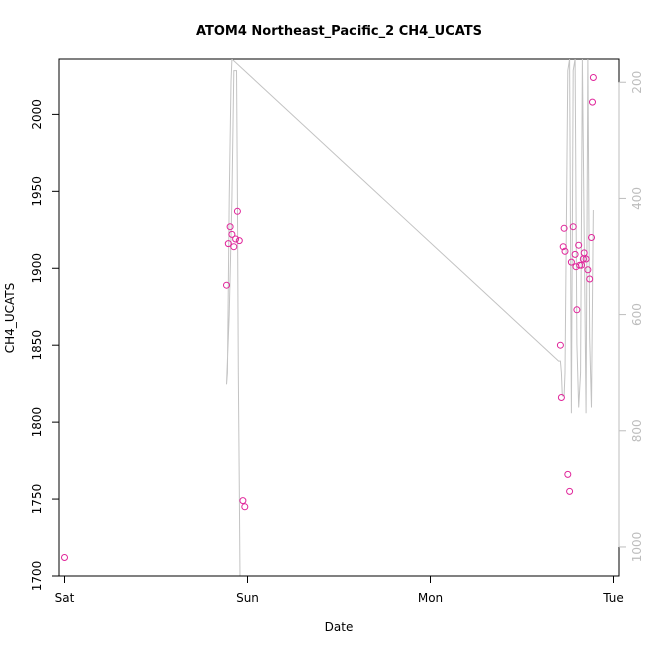 The width and height of the screenshot is (650, 650). Describe the element at coordinates (37, 268) in the screenshot. I see `y-tick-label: 1900` at that location.